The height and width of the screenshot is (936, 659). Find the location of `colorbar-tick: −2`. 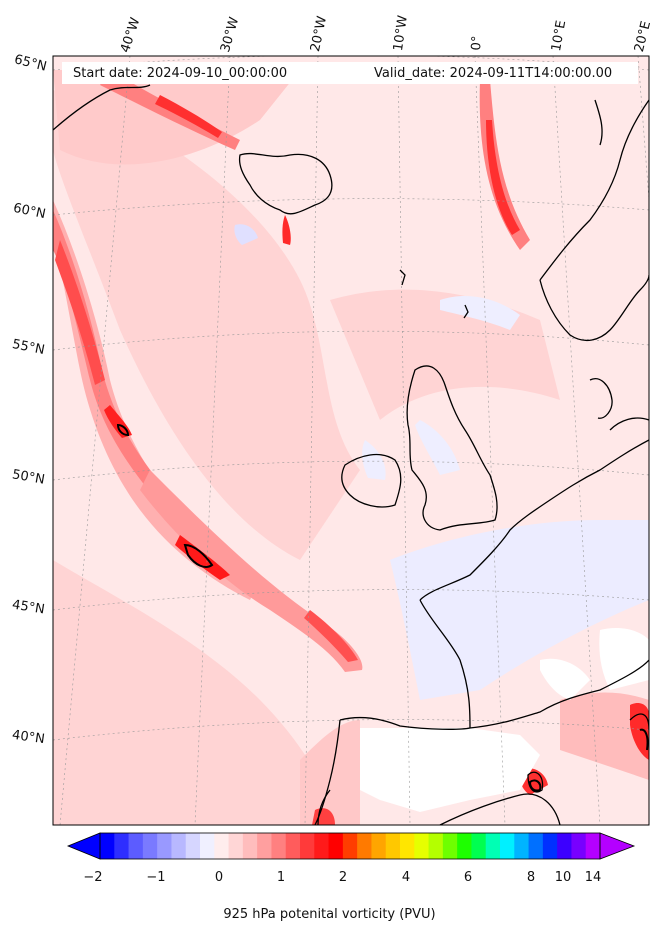

colorbar-tick: −2 is located at coordinates (93, 877).